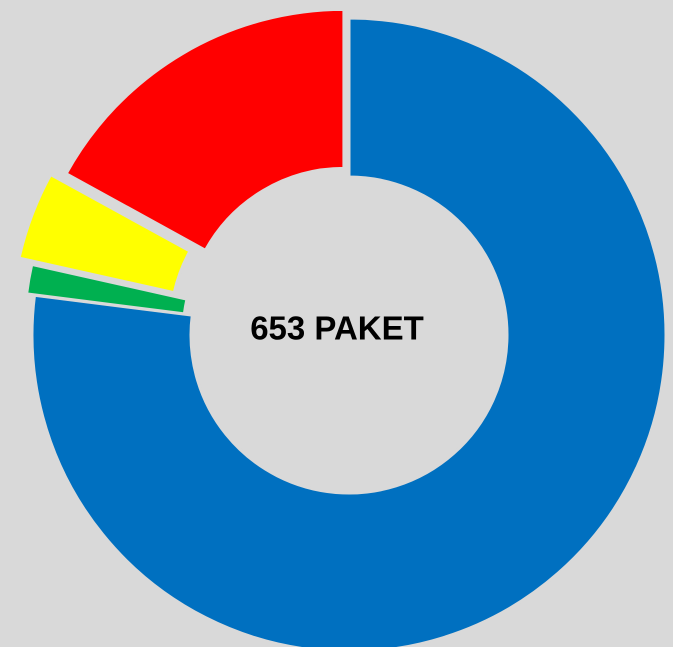 Image resolution: width=673 pixels, height=647 pixels. I want to click on center-label: 653 PAKET, so click(337, 328).